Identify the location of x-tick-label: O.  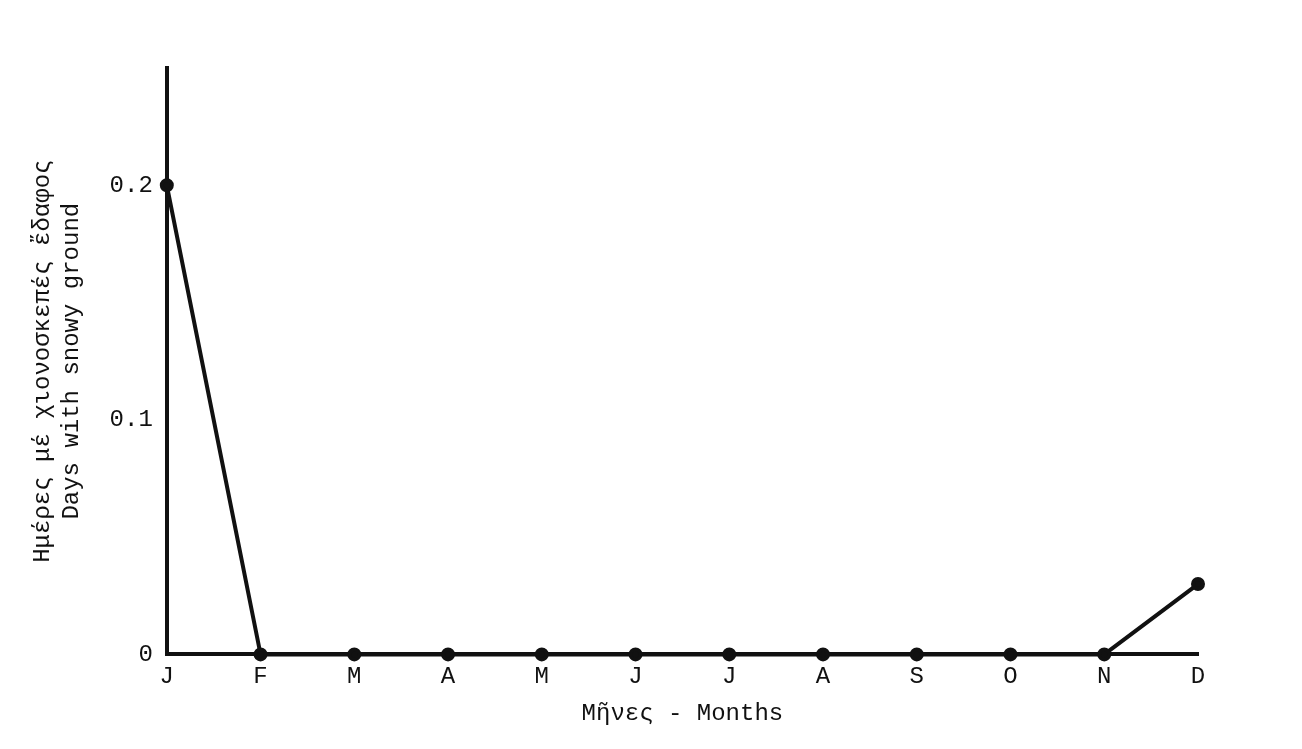
(1010, 677).